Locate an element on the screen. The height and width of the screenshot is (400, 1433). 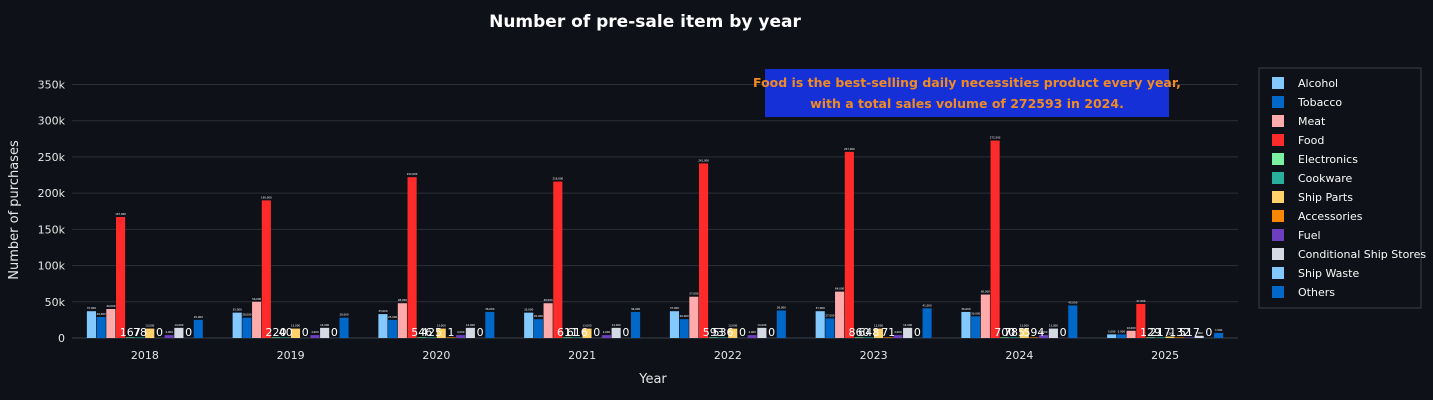
legend-item: Ship Waste is located at coordinates (1315, 273).